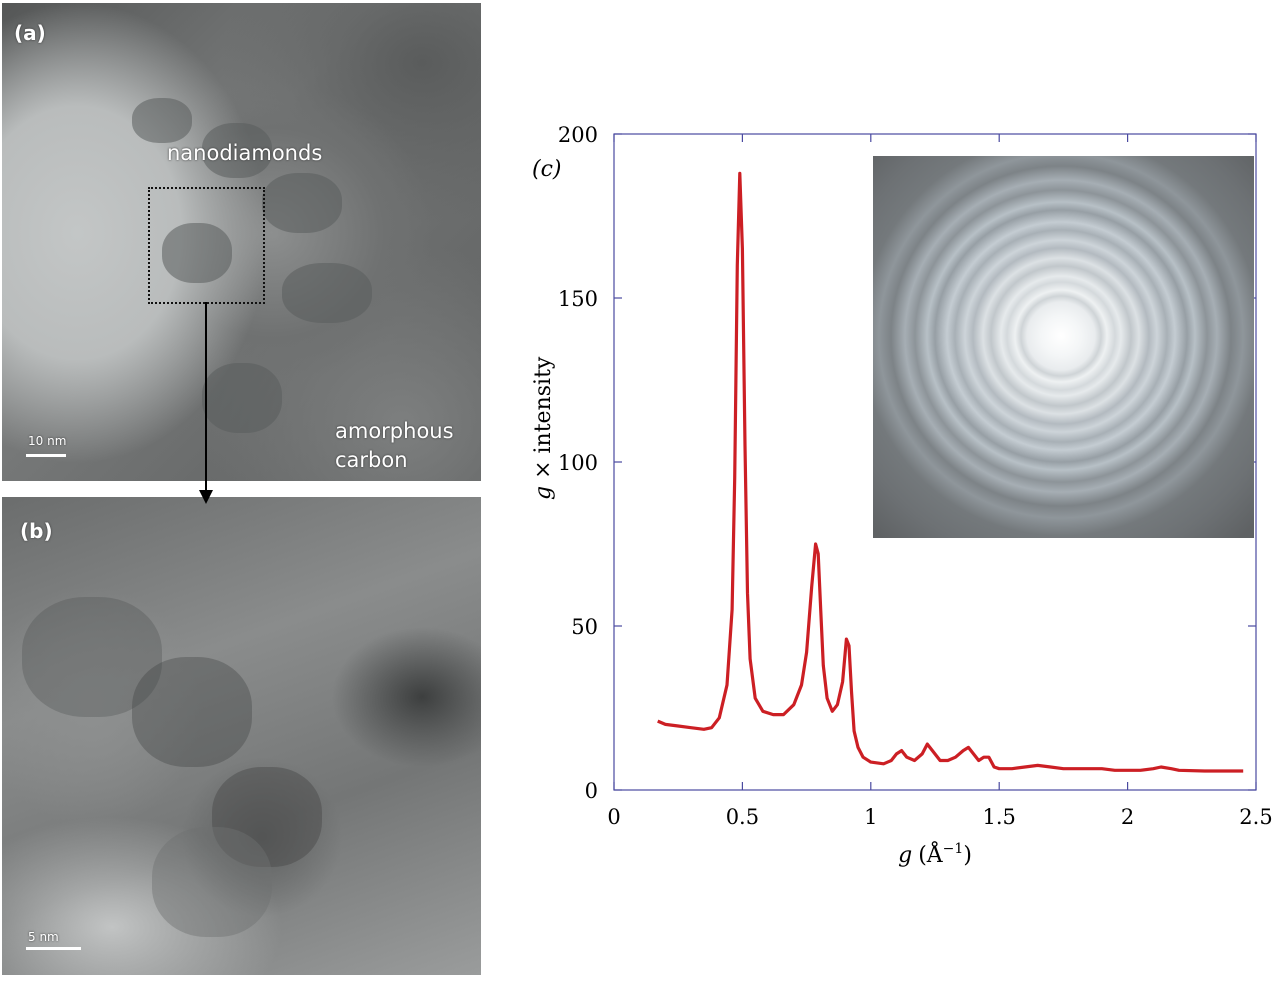 This screenshot has height=984, width=1278. Describe the element at coordinates (47, 441) in the screenshot. I see `scale-bar-label-a: 10 nm` at that location.